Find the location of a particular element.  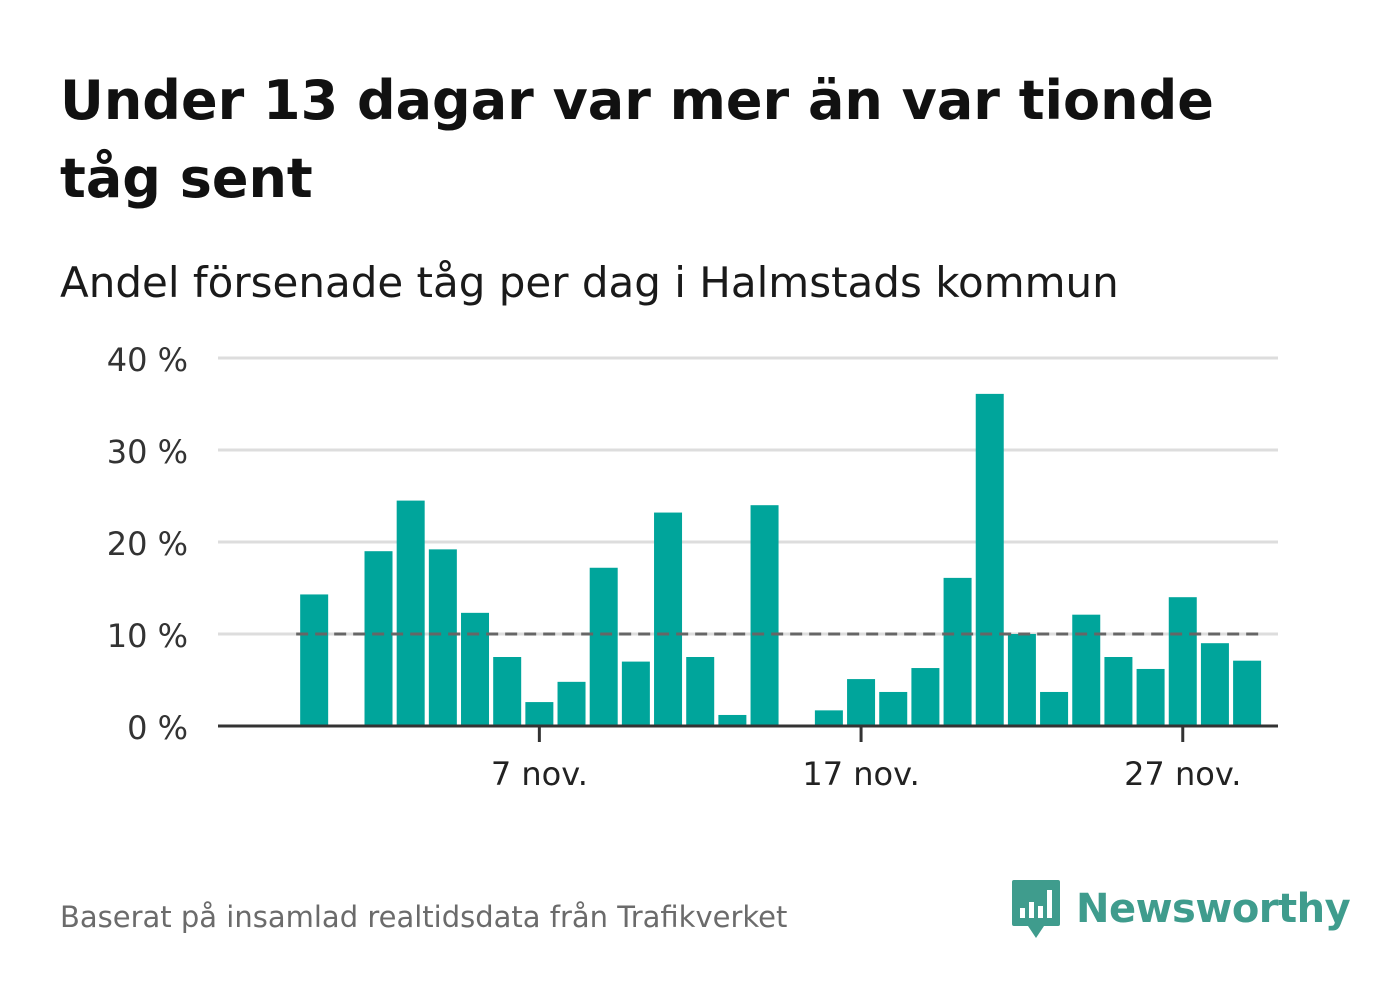

y-tick-label: 40 % is located at coordinates (147, 360).